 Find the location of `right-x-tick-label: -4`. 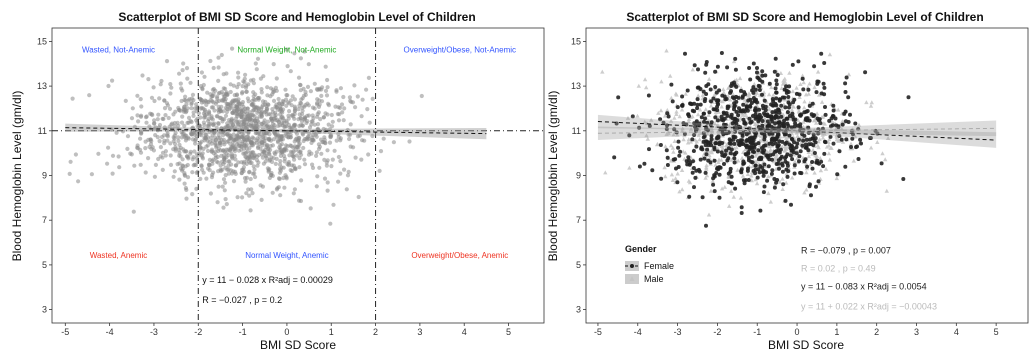

right-x-tick-label: -4 is located at coordinates (638, 332).